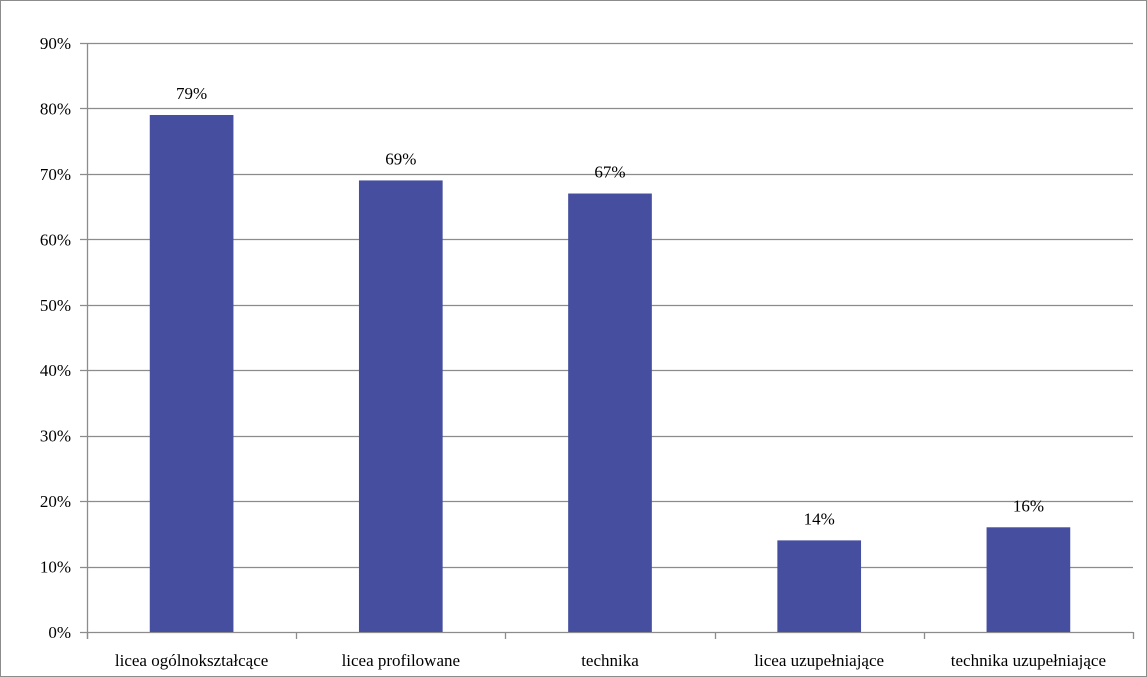 The height and width of the screenshot is (677, 1147). Describe the element at coordinates (1028, 660) in the screenshot. I see `x-tick-label: technika uzupełniające` at that location.